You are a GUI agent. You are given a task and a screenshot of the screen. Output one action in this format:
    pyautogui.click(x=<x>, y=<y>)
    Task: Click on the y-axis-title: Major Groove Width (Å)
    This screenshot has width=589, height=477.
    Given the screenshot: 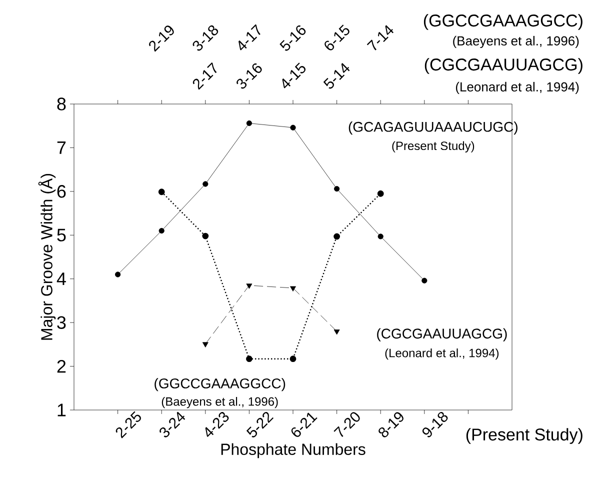 What is the action you would take?
    pyautogui.click(x=47, y=257)
    